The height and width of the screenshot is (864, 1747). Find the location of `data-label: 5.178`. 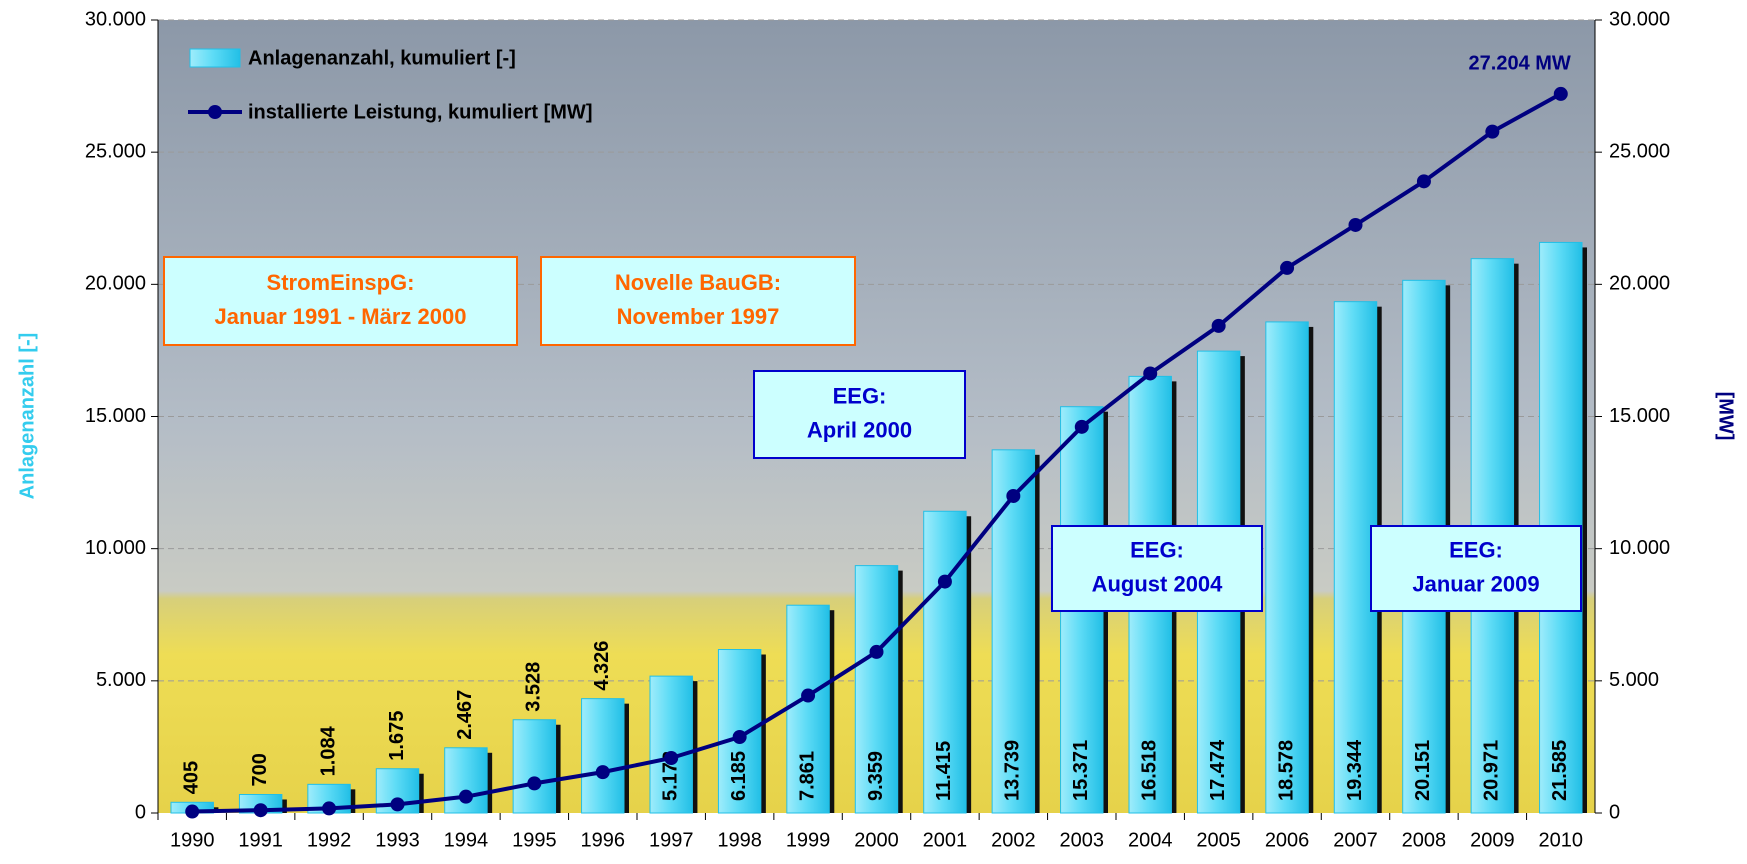

data-label: 5.178 is located at coordinates (670, 776).